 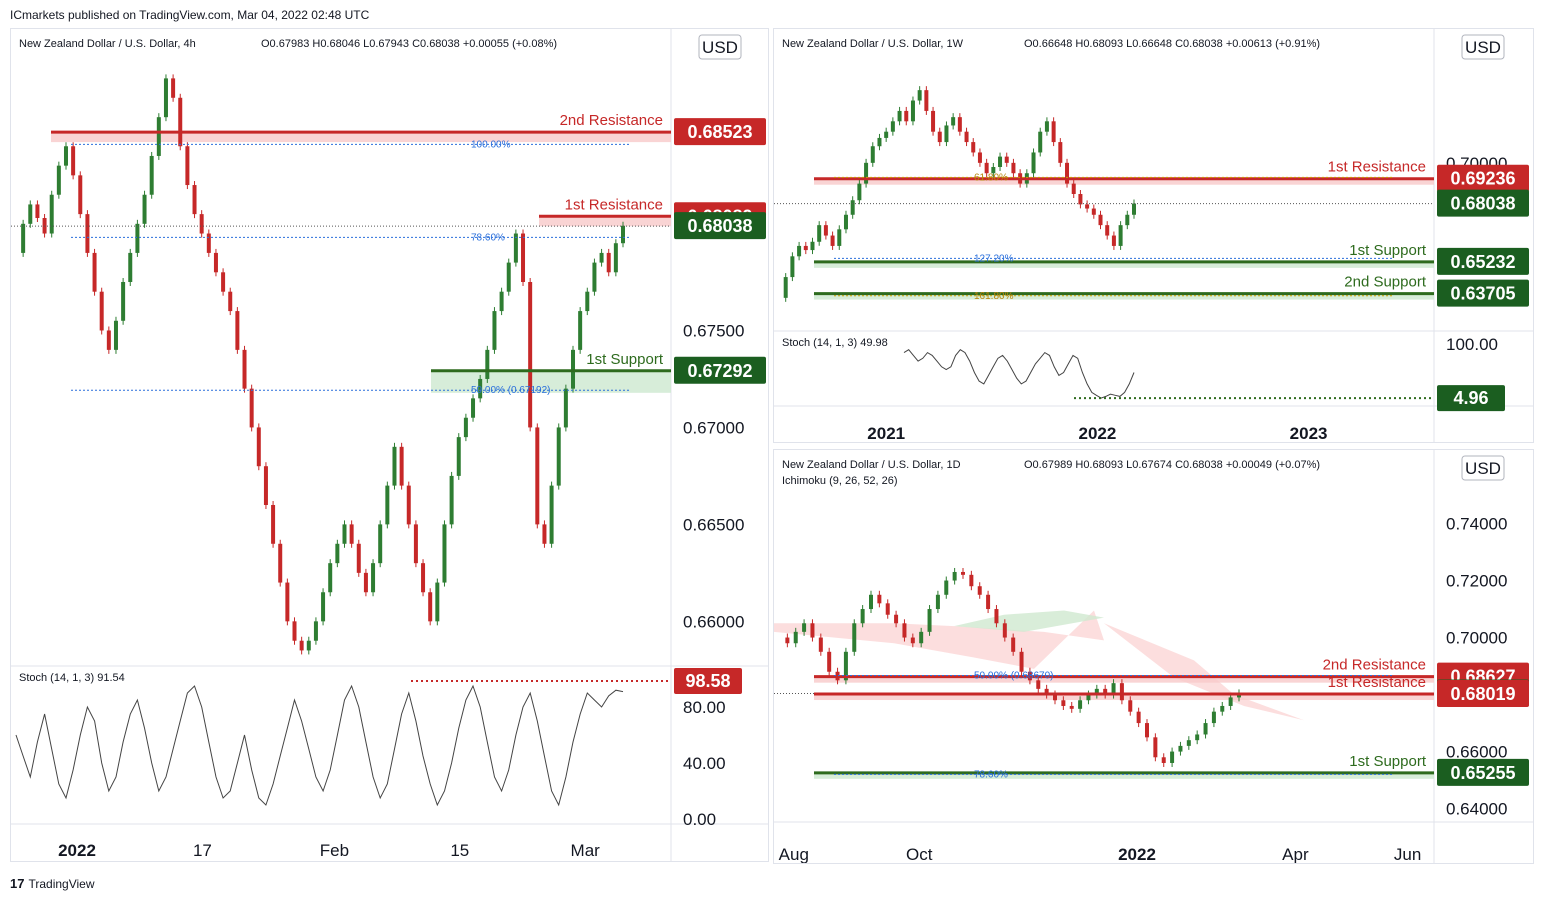 What do you see at coordinates (707, 681) in the screenshot?
I see `stoch-badge-text: 98.58` at bounding box center [707, 681].